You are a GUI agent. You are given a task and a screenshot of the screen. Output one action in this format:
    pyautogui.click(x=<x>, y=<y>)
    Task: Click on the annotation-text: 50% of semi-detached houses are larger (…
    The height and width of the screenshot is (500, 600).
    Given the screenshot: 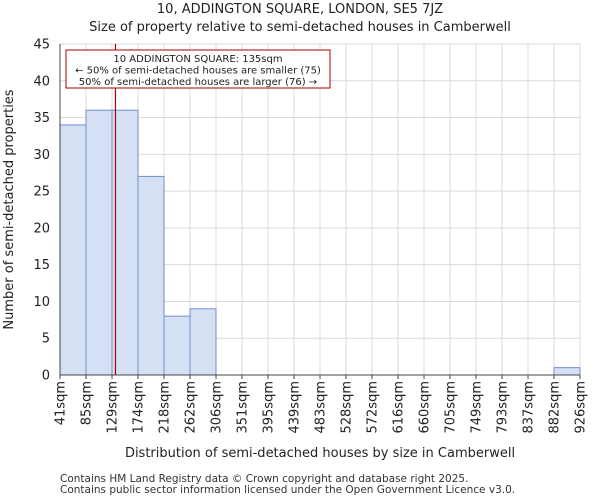 What is the action you would take?
    pyautogui.click(x=198, y=82)
    